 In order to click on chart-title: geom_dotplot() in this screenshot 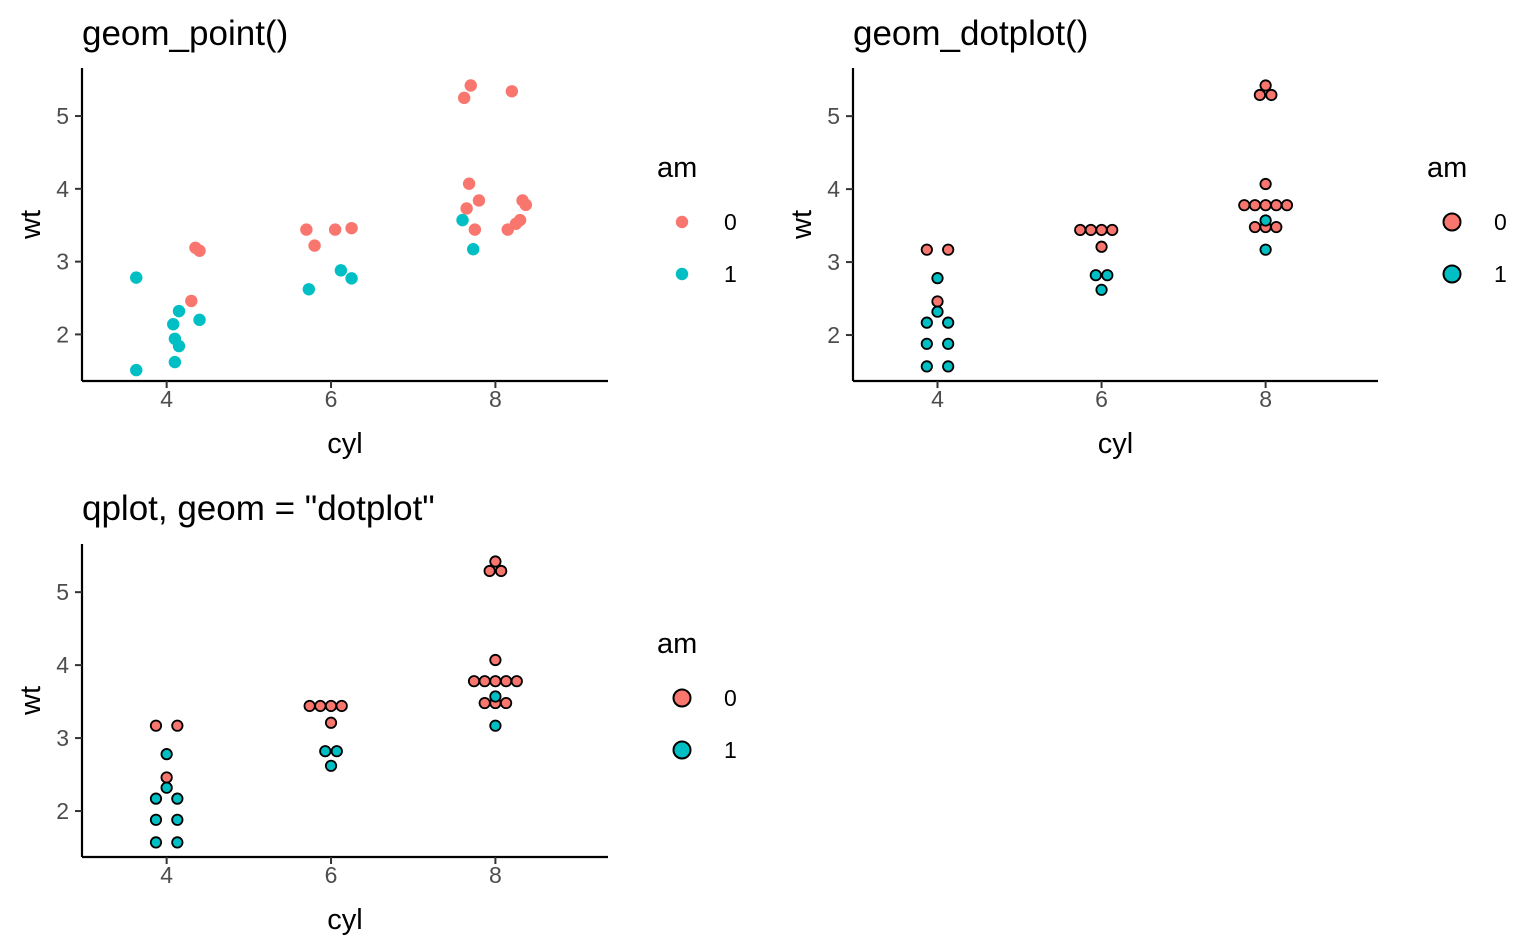, I will do `click(970, 33)`.